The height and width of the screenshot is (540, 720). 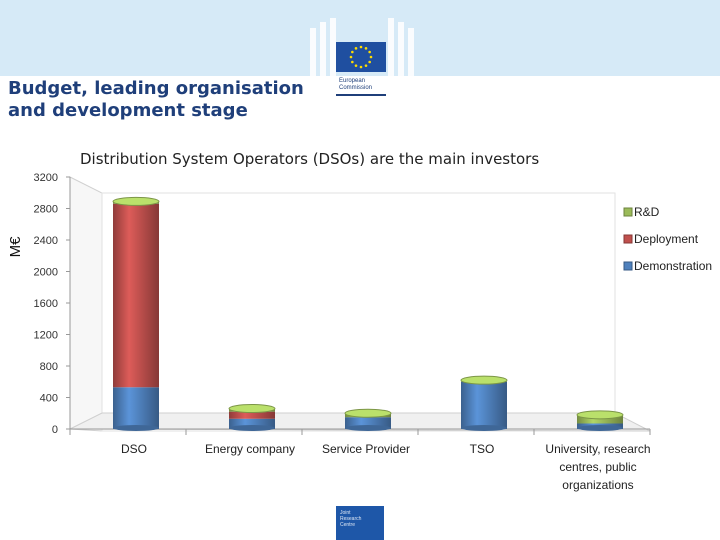 What do you see at coordinates (597, 449) in the screenshot?
I see `x-tick-label: University, research` at bounding box center [597, 449].